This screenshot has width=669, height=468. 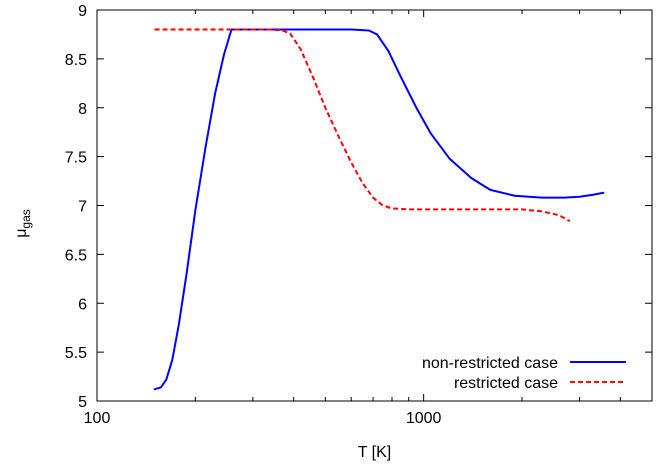 I want to click on y-tick-label: 7.5, so click(x=76, y=158).